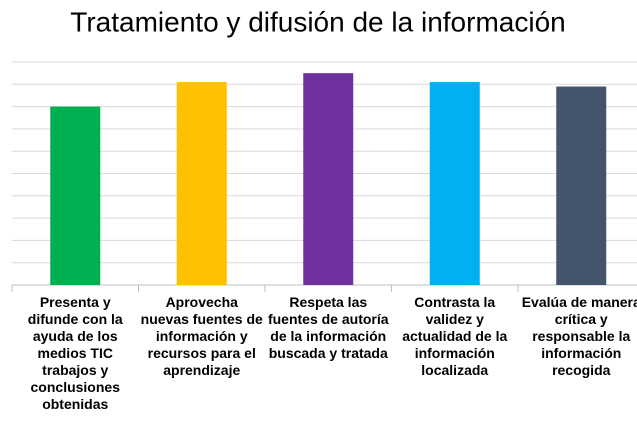  I want to click on chart-title: Tratamiento y difusión de la información, so click(317, 21).